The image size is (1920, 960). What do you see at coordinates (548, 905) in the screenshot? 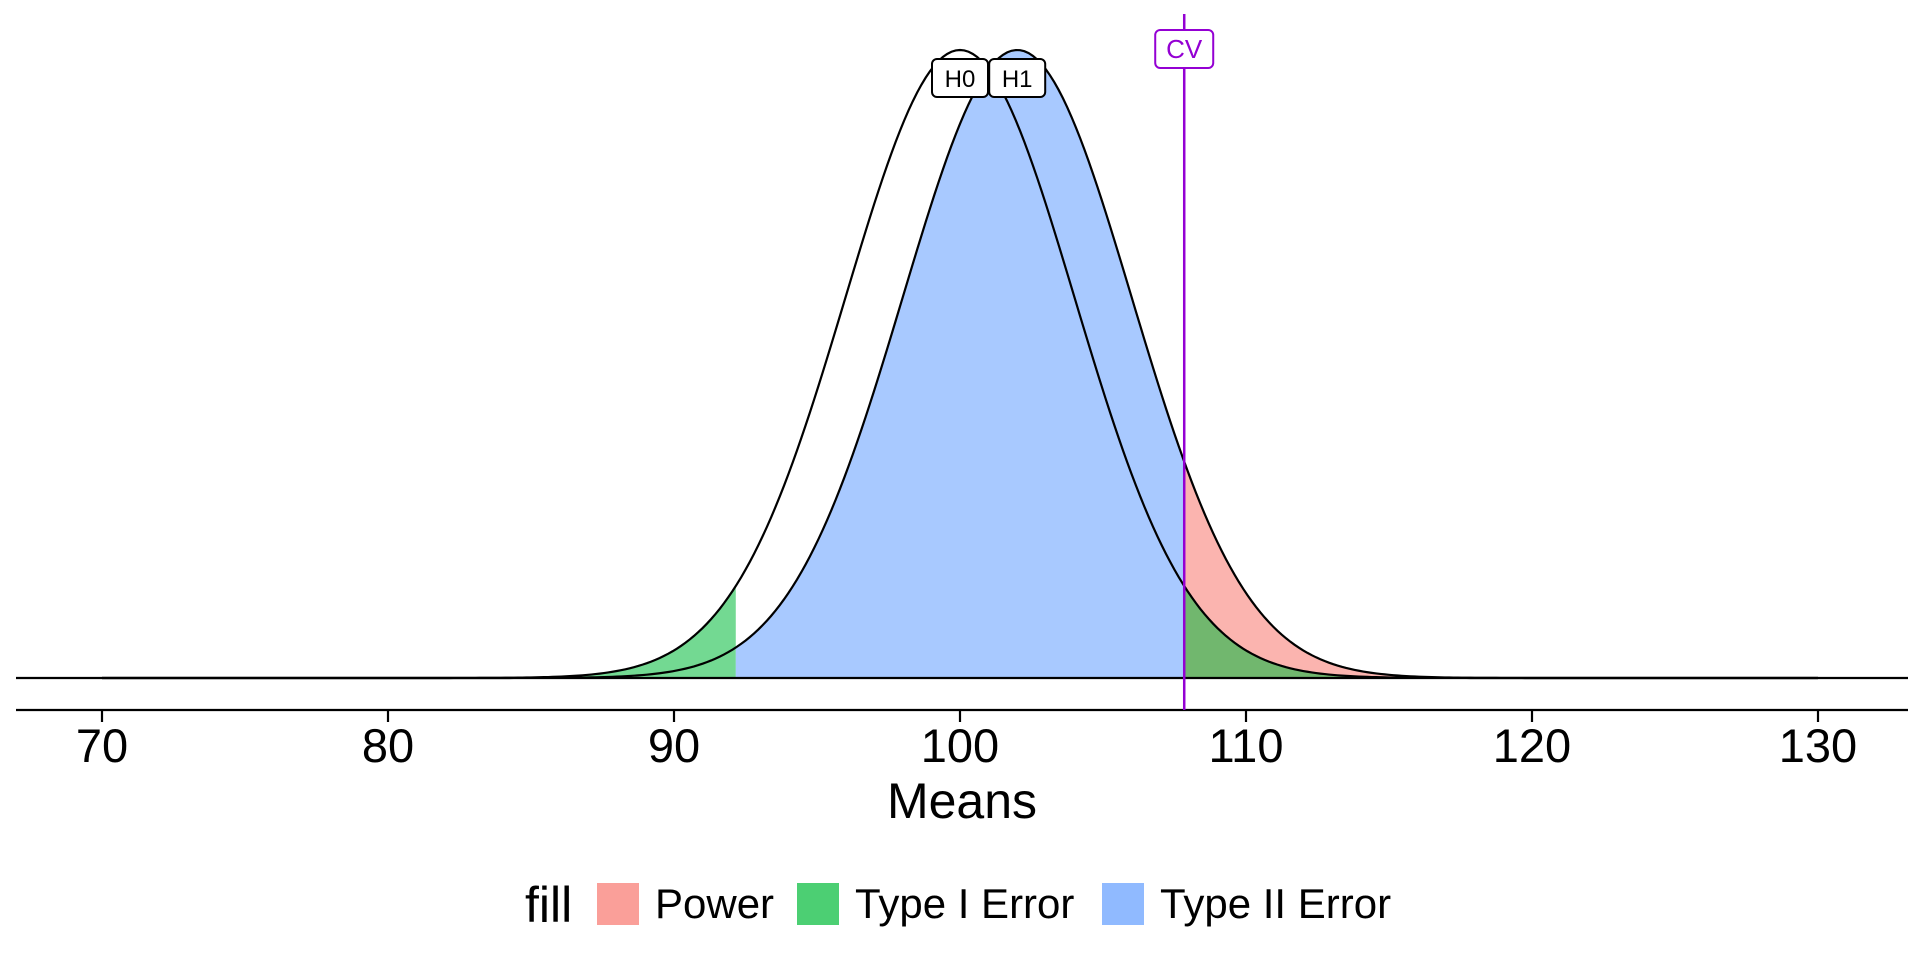
I see `legend-title: fill` at bounding box center [548, 905].